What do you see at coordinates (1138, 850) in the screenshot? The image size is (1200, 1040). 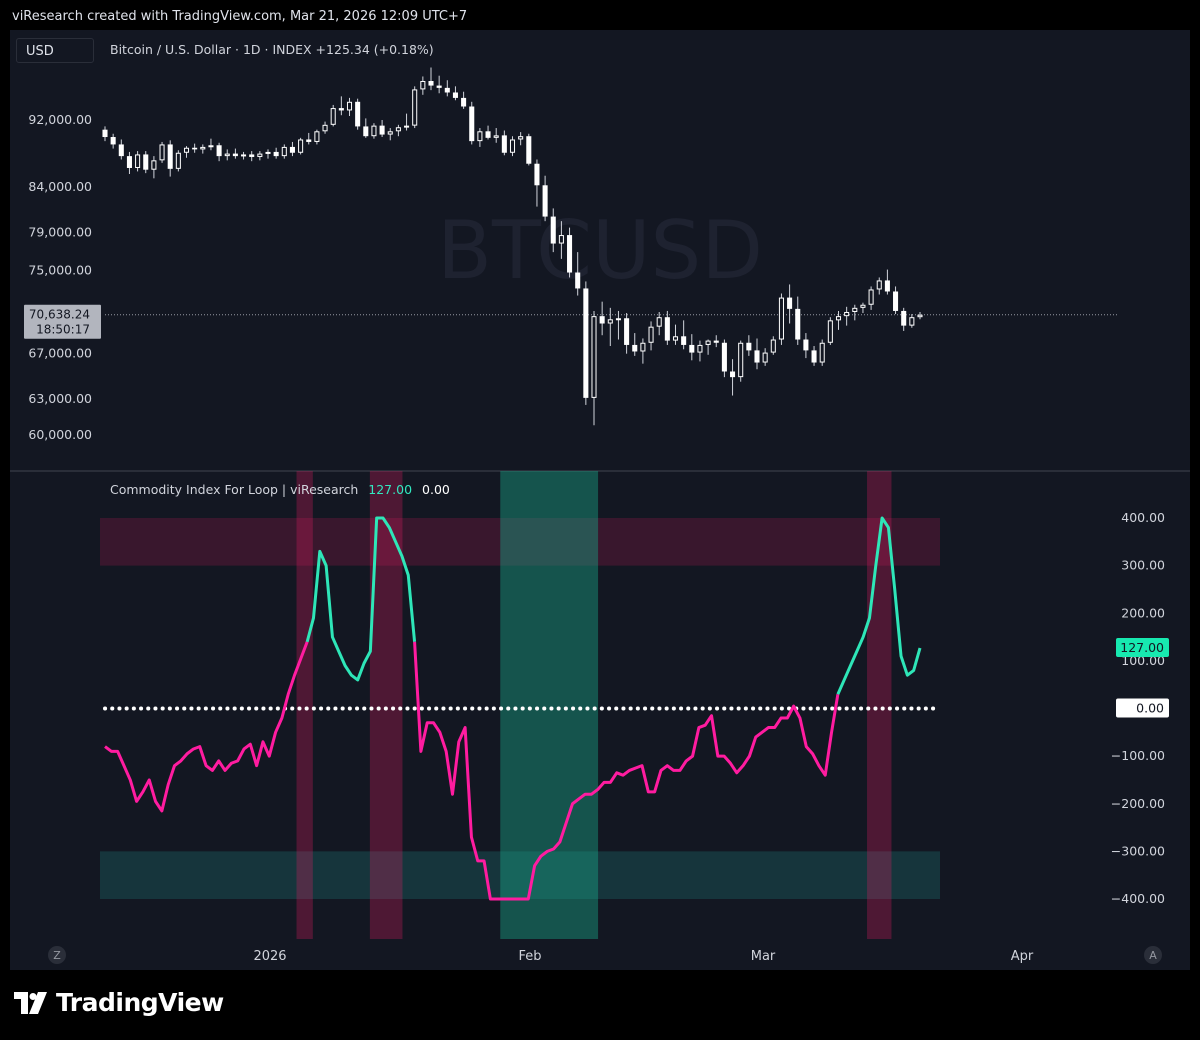 I see `indicator-tick-label: −300.00` at bounding box center [1138, 850].